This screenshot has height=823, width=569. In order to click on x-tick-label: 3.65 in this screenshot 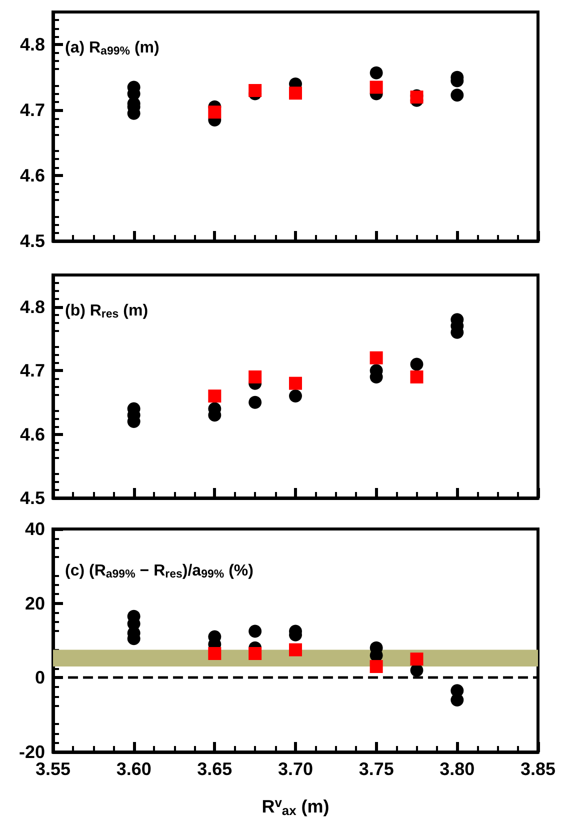, I will do `click(214, 769)`.